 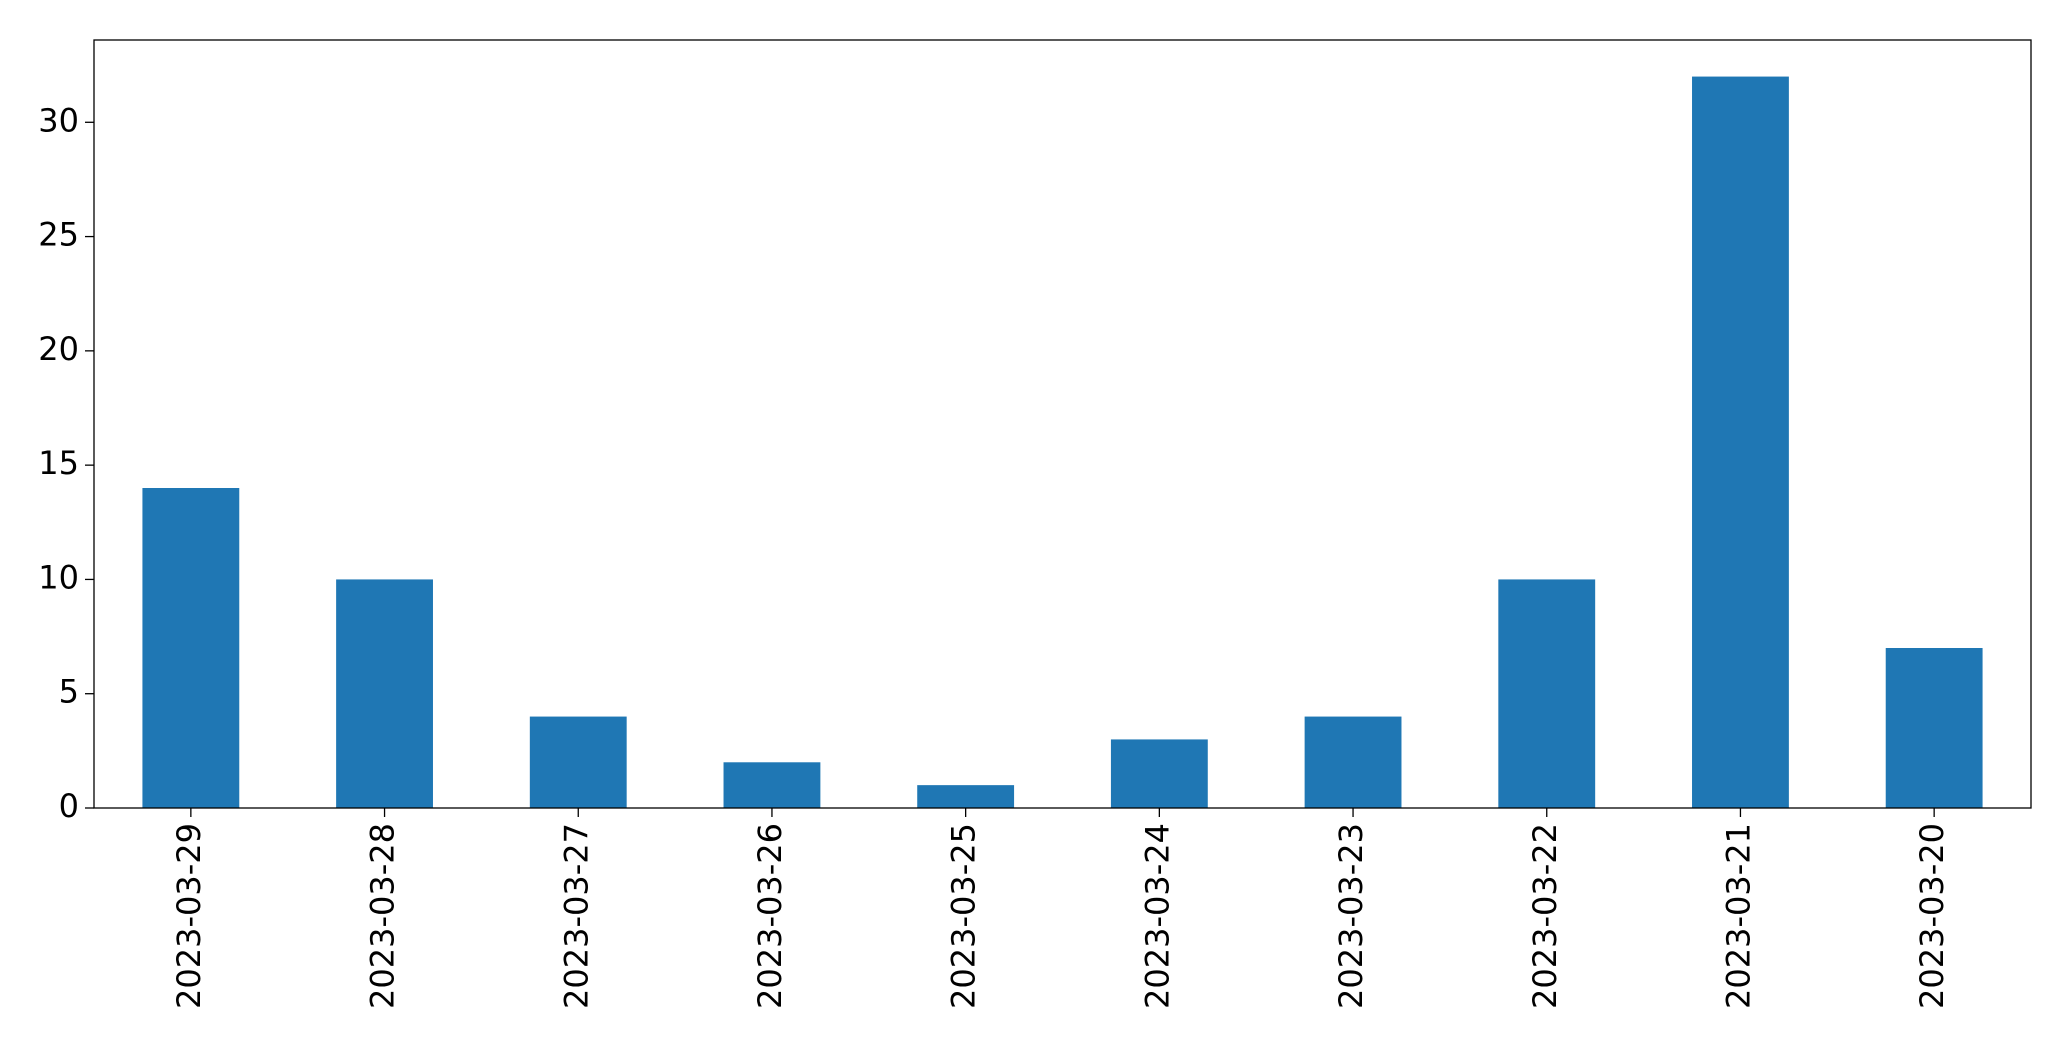 What do you see at coordinates (1932, 916) in the screenshot?
I see `x-tick-label: 2023-03-20` at bounding box center [1932, 916].